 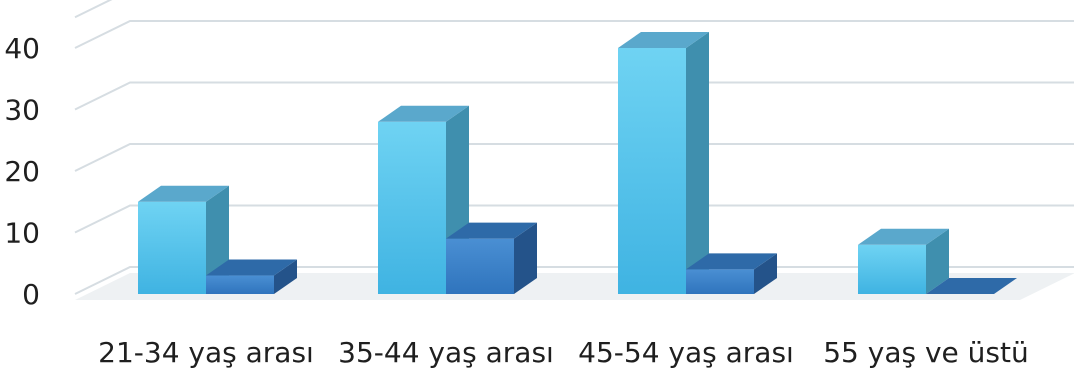 I want to click on x-category-label: 35-44 yaş arası, so click(x=446, y=352).